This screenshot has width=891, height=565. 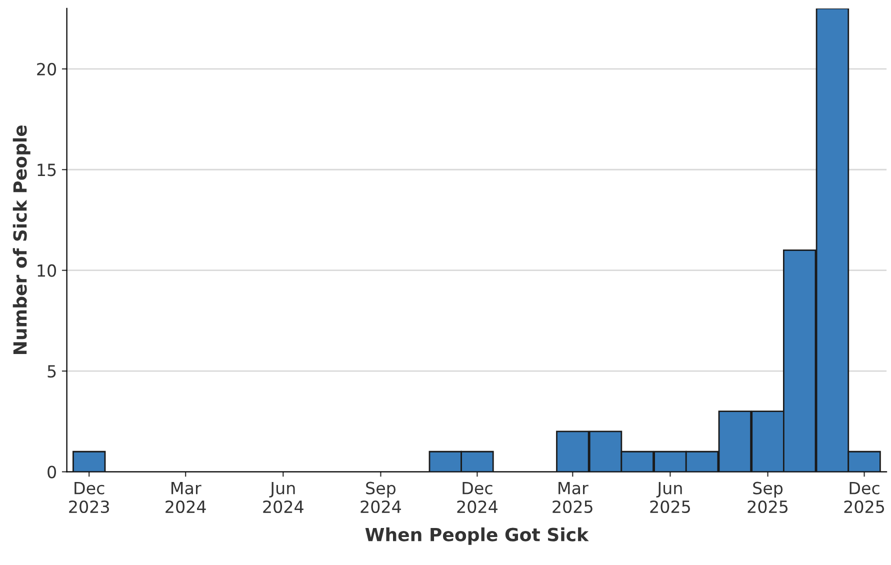 I want to click on y-tick-label: 0, so click(x=52, y=472).